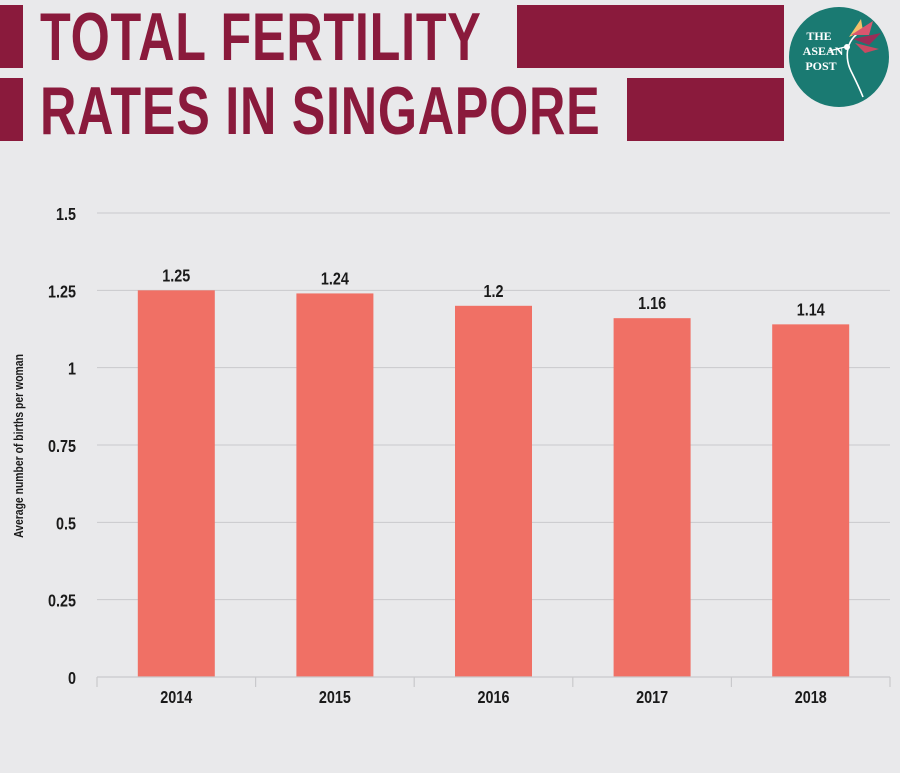 The height and width of the screenshot is (773, 900). What do you see at coordinates (62, 601) in the screenshot?
I see `y-tick-label: 0.25` at bounding box center [62, 601].